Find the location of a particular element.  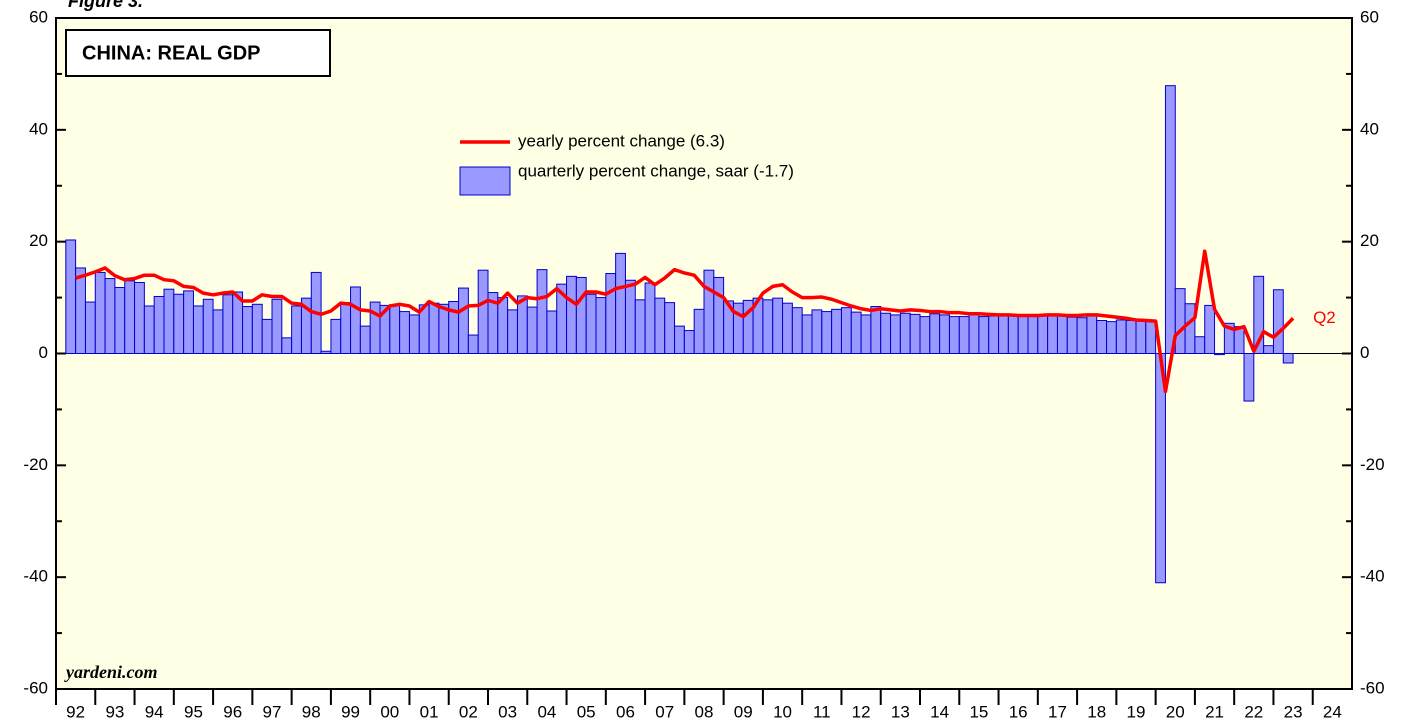

y-tick-label: 40 is located at coordinates (38, 128).